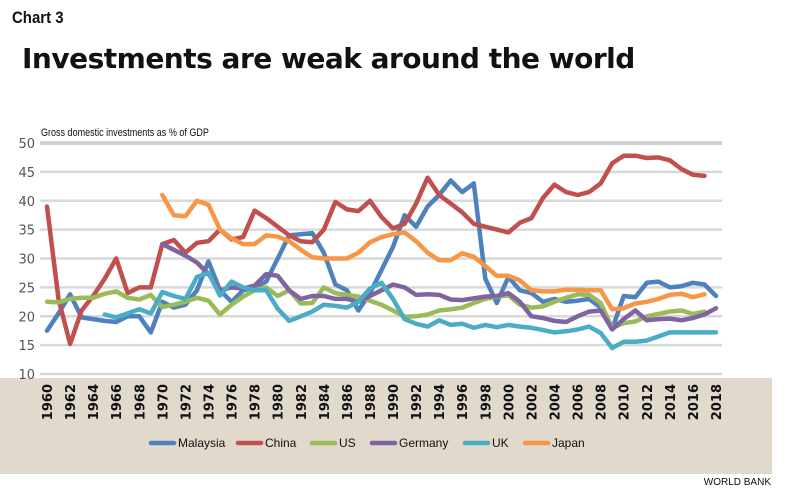  I want to click on legend-item-us: US, so click(332, 443).